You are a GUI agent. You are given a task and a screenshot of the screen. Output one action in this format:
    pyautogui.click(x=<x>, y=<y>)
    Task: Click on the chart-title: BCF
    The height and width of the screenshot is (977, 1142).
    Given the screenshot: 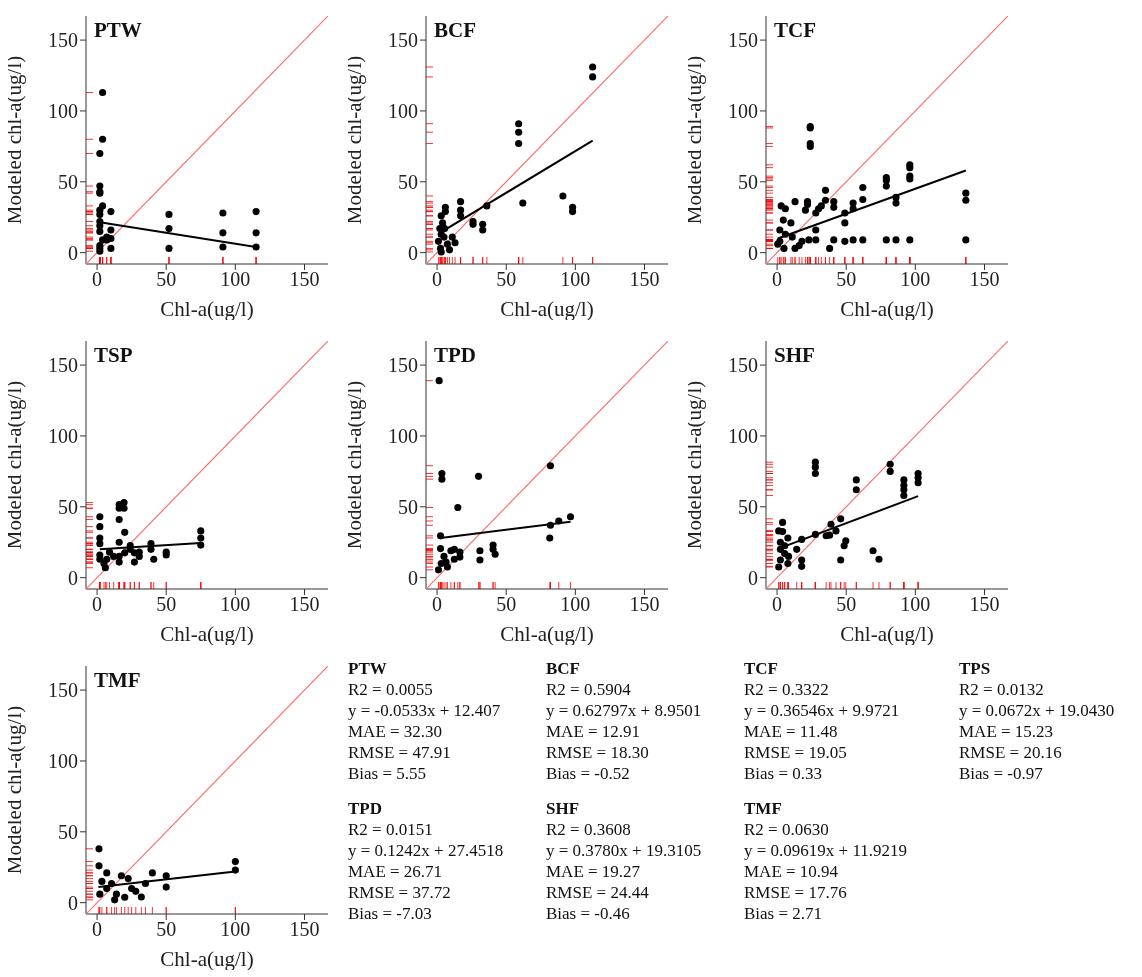 What is the action you would take?
    pyautogui.click(x=455, y=30)
    